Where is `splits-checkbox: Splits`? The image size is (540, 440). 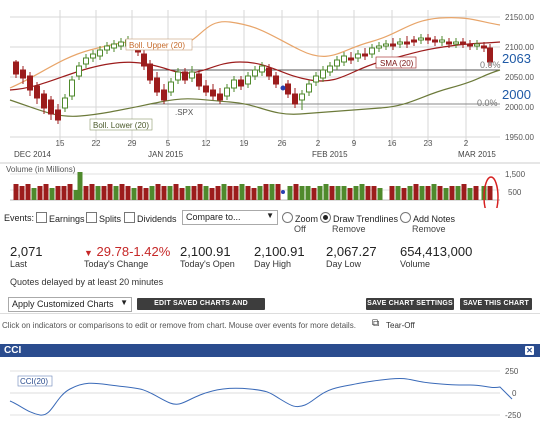
splits-checkbox: Splits is located at coordinates (103, 218).